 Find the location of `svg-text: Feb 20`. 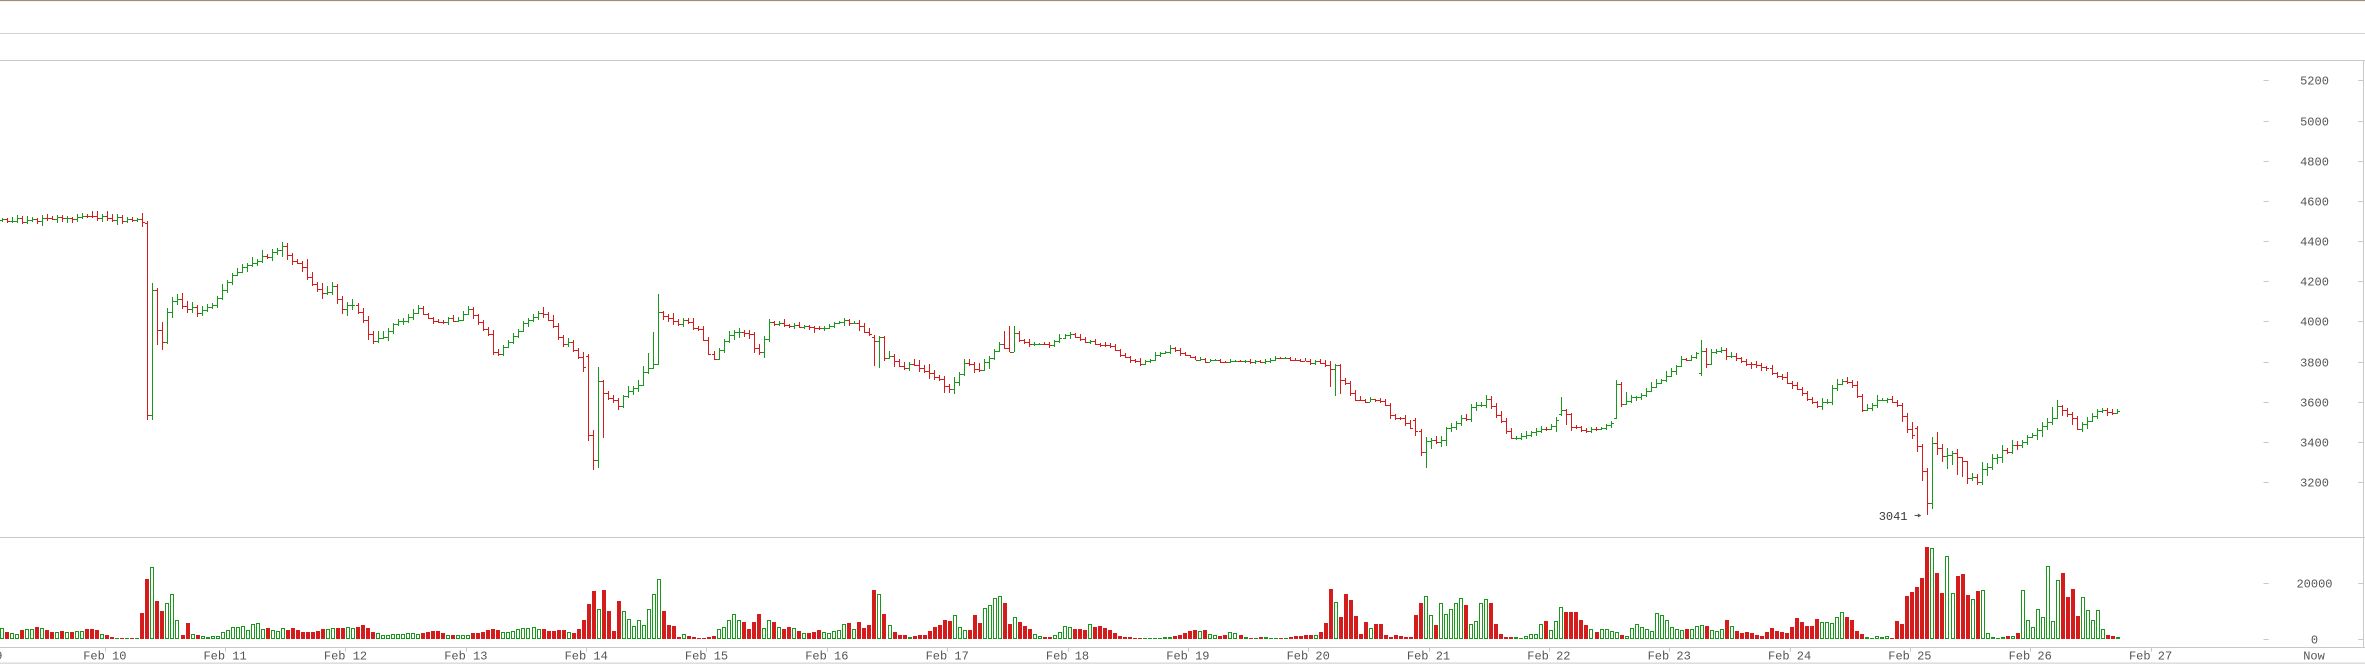

svg-text: Feb 20 is located at coordinates (1308, 656).